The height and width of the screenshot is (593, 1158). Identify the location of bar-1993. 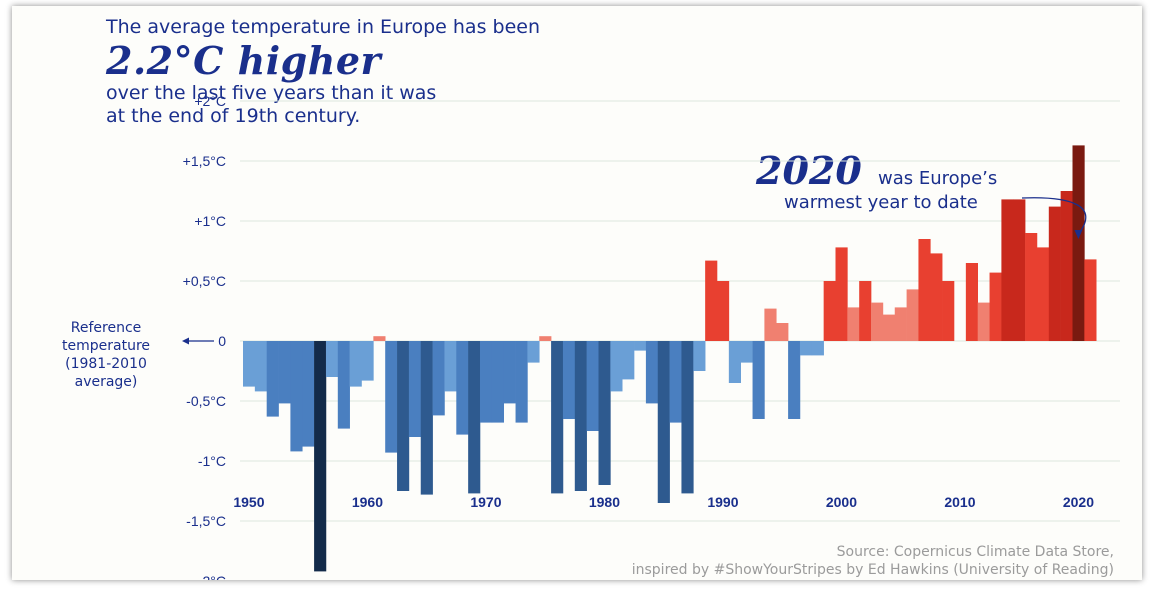
(758, 380).